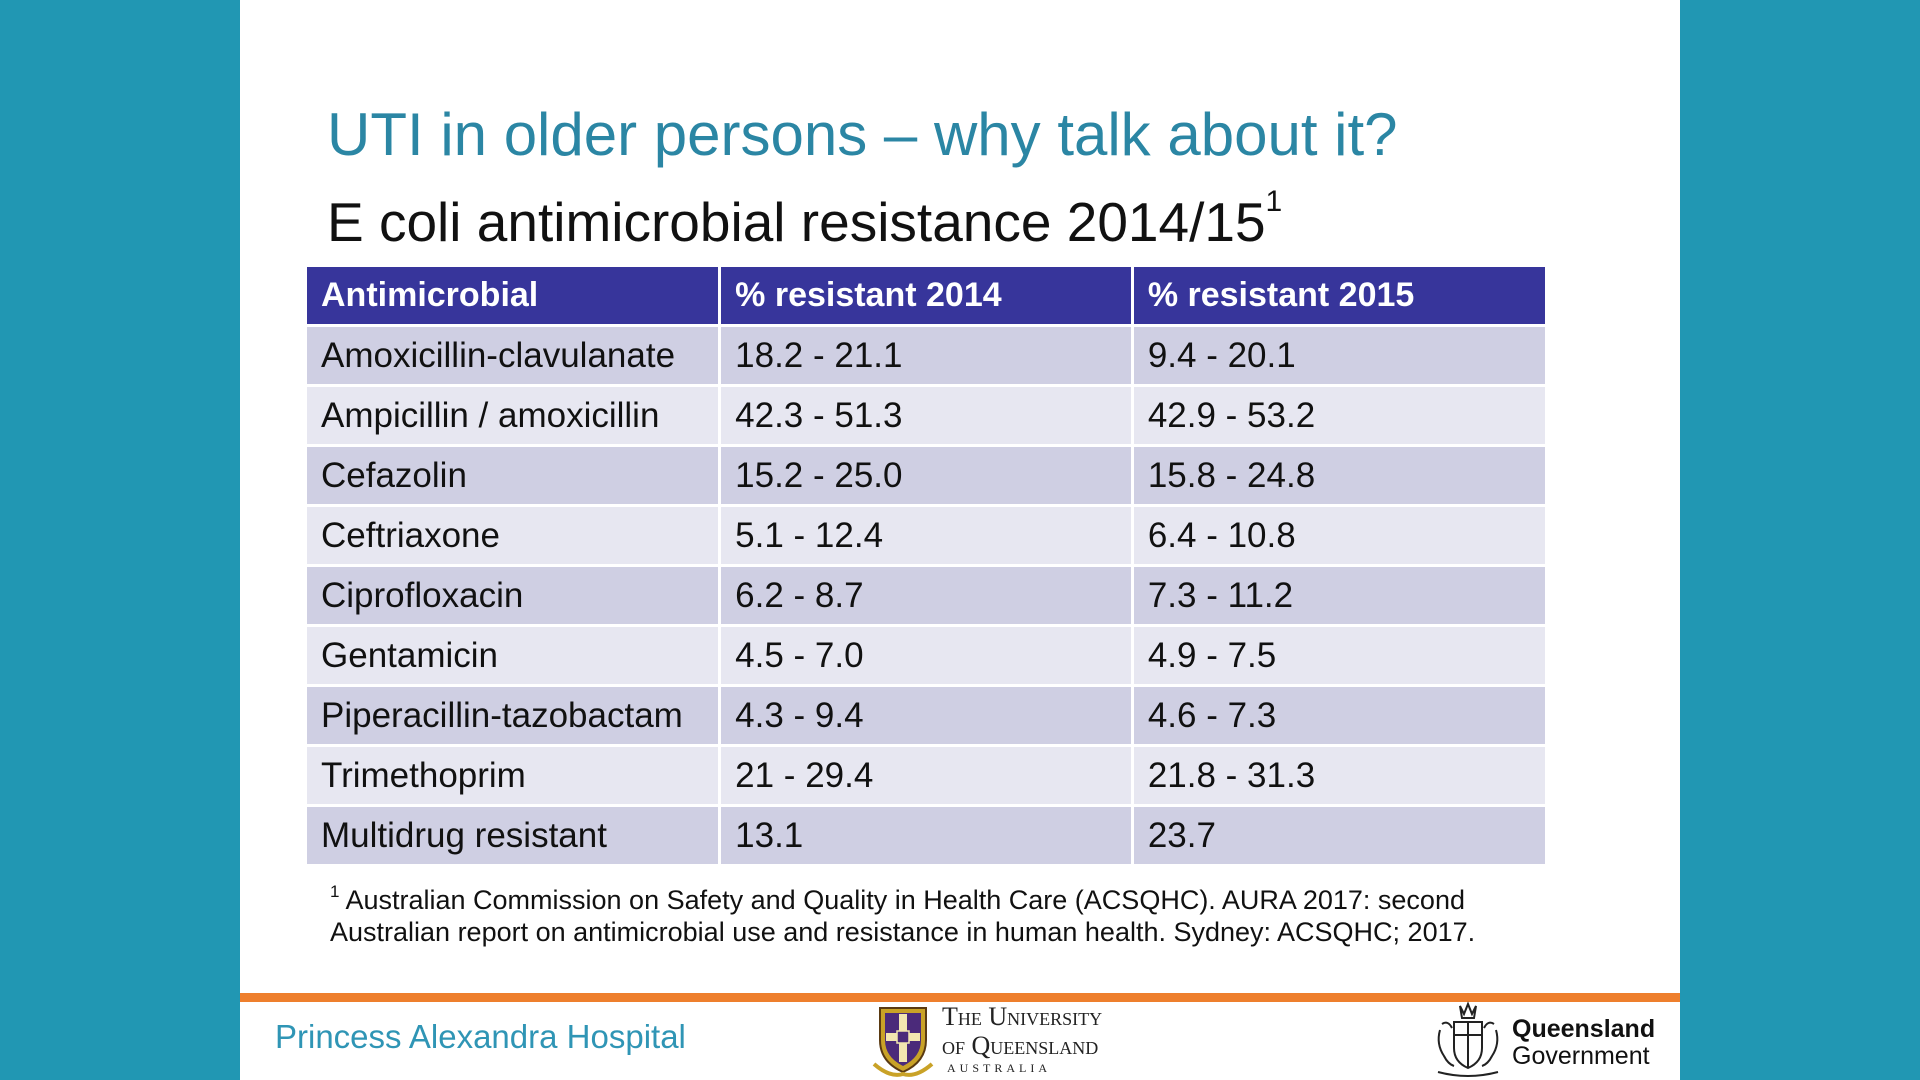  Describe the element at coordinates (514, 656) in the screenshot. I see `cell-antimicrobial: Gentamicin` at that location.